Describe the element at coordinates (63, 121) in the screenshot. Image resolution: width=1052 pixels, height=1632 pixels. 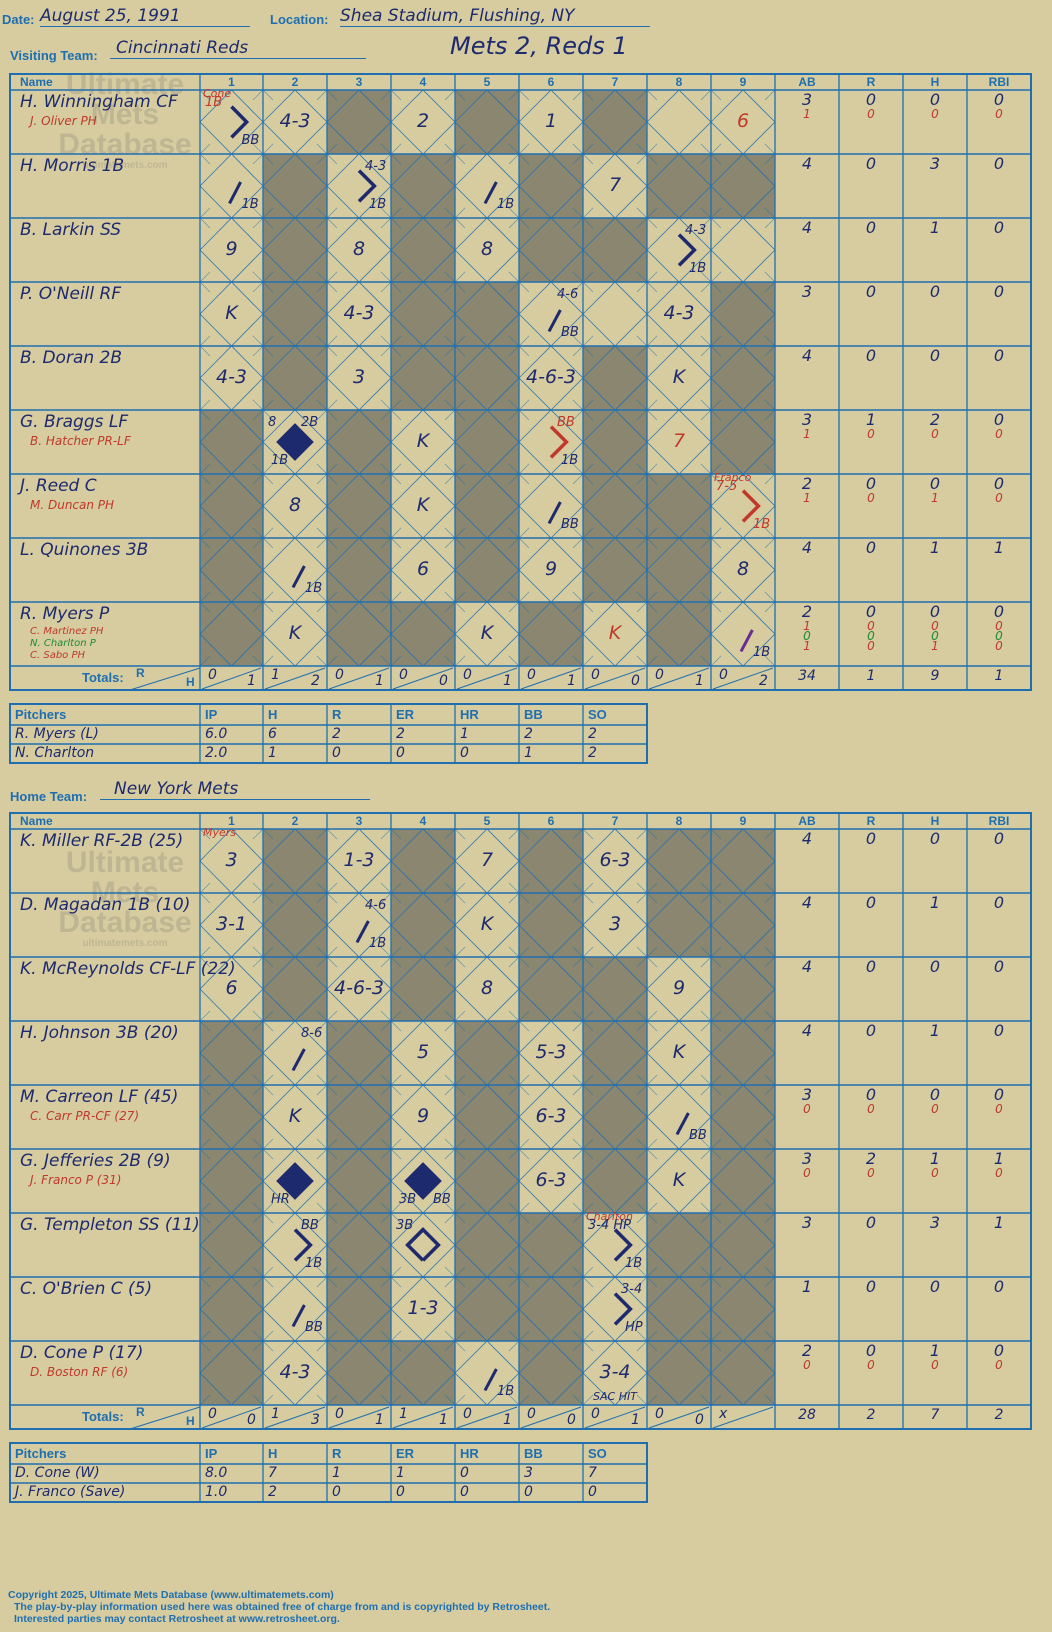
I see `substitute-name: J. Oliver PH` at that location.